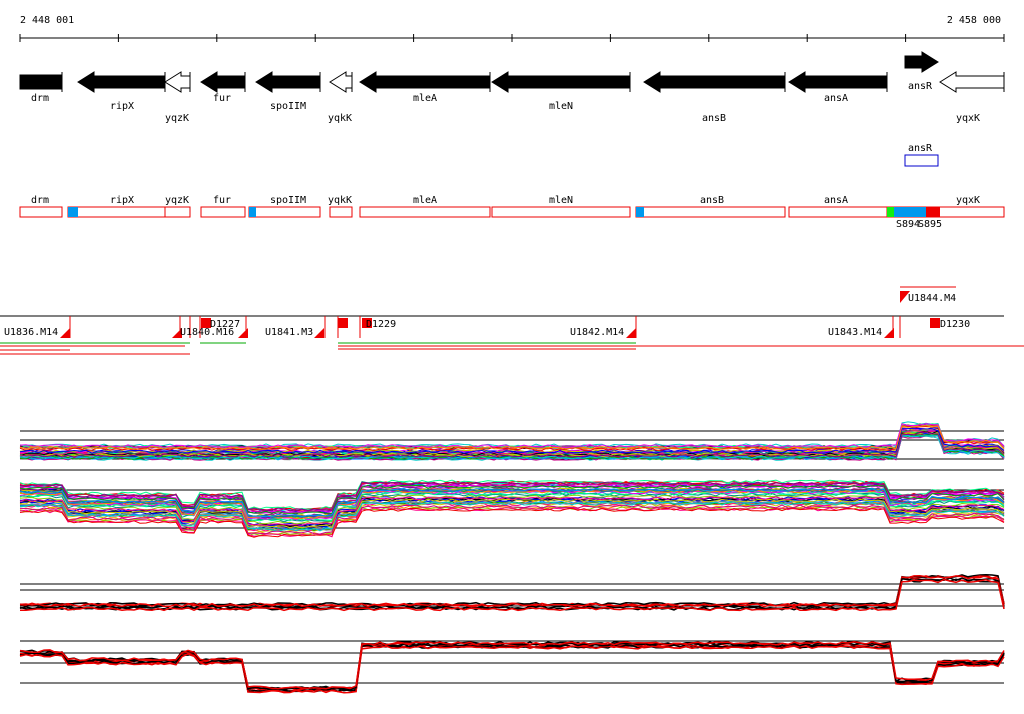 The height and width of the screenshot is (714, 1024). What do you see at coordinates (855, 332) in the screenshot?
I see `label: U1843.M14` at bounding box center [855, 332].